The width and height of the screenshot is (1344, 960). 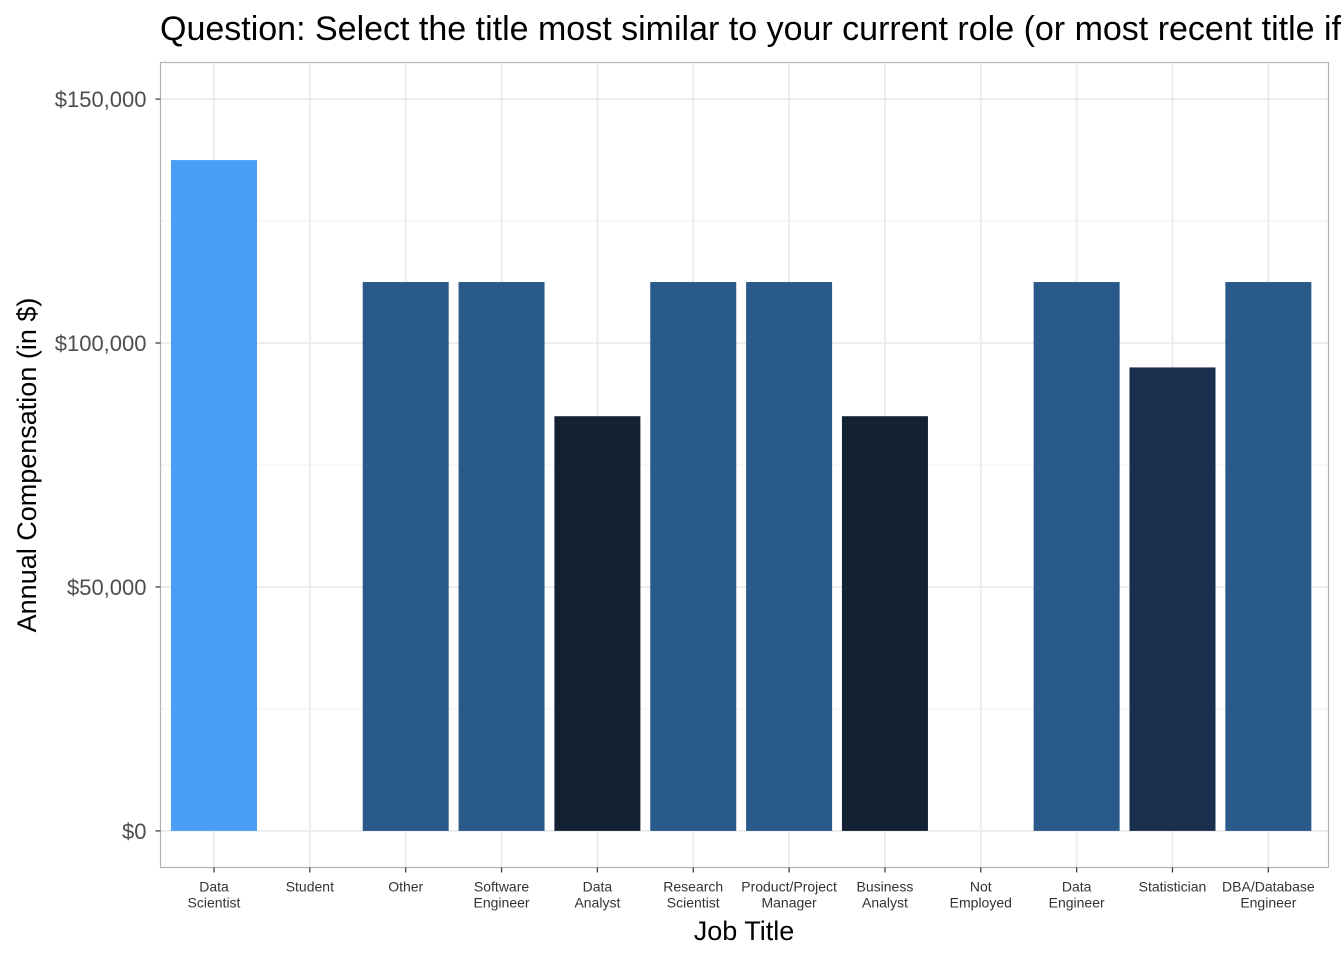 What do you see at coordinates (789, 887) in the screenshot?
I see `x-tick-label-line: Product/Project` at bounding box center [789, 887].